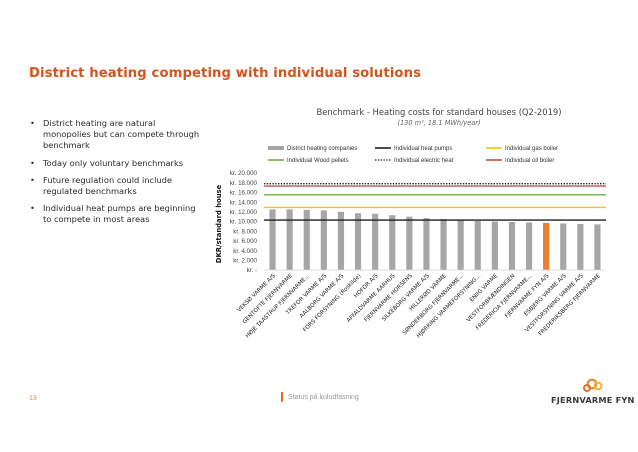 The image size is (638, 452). I want to click on legend-label: Individual Wood pellets, so click(318, 161).